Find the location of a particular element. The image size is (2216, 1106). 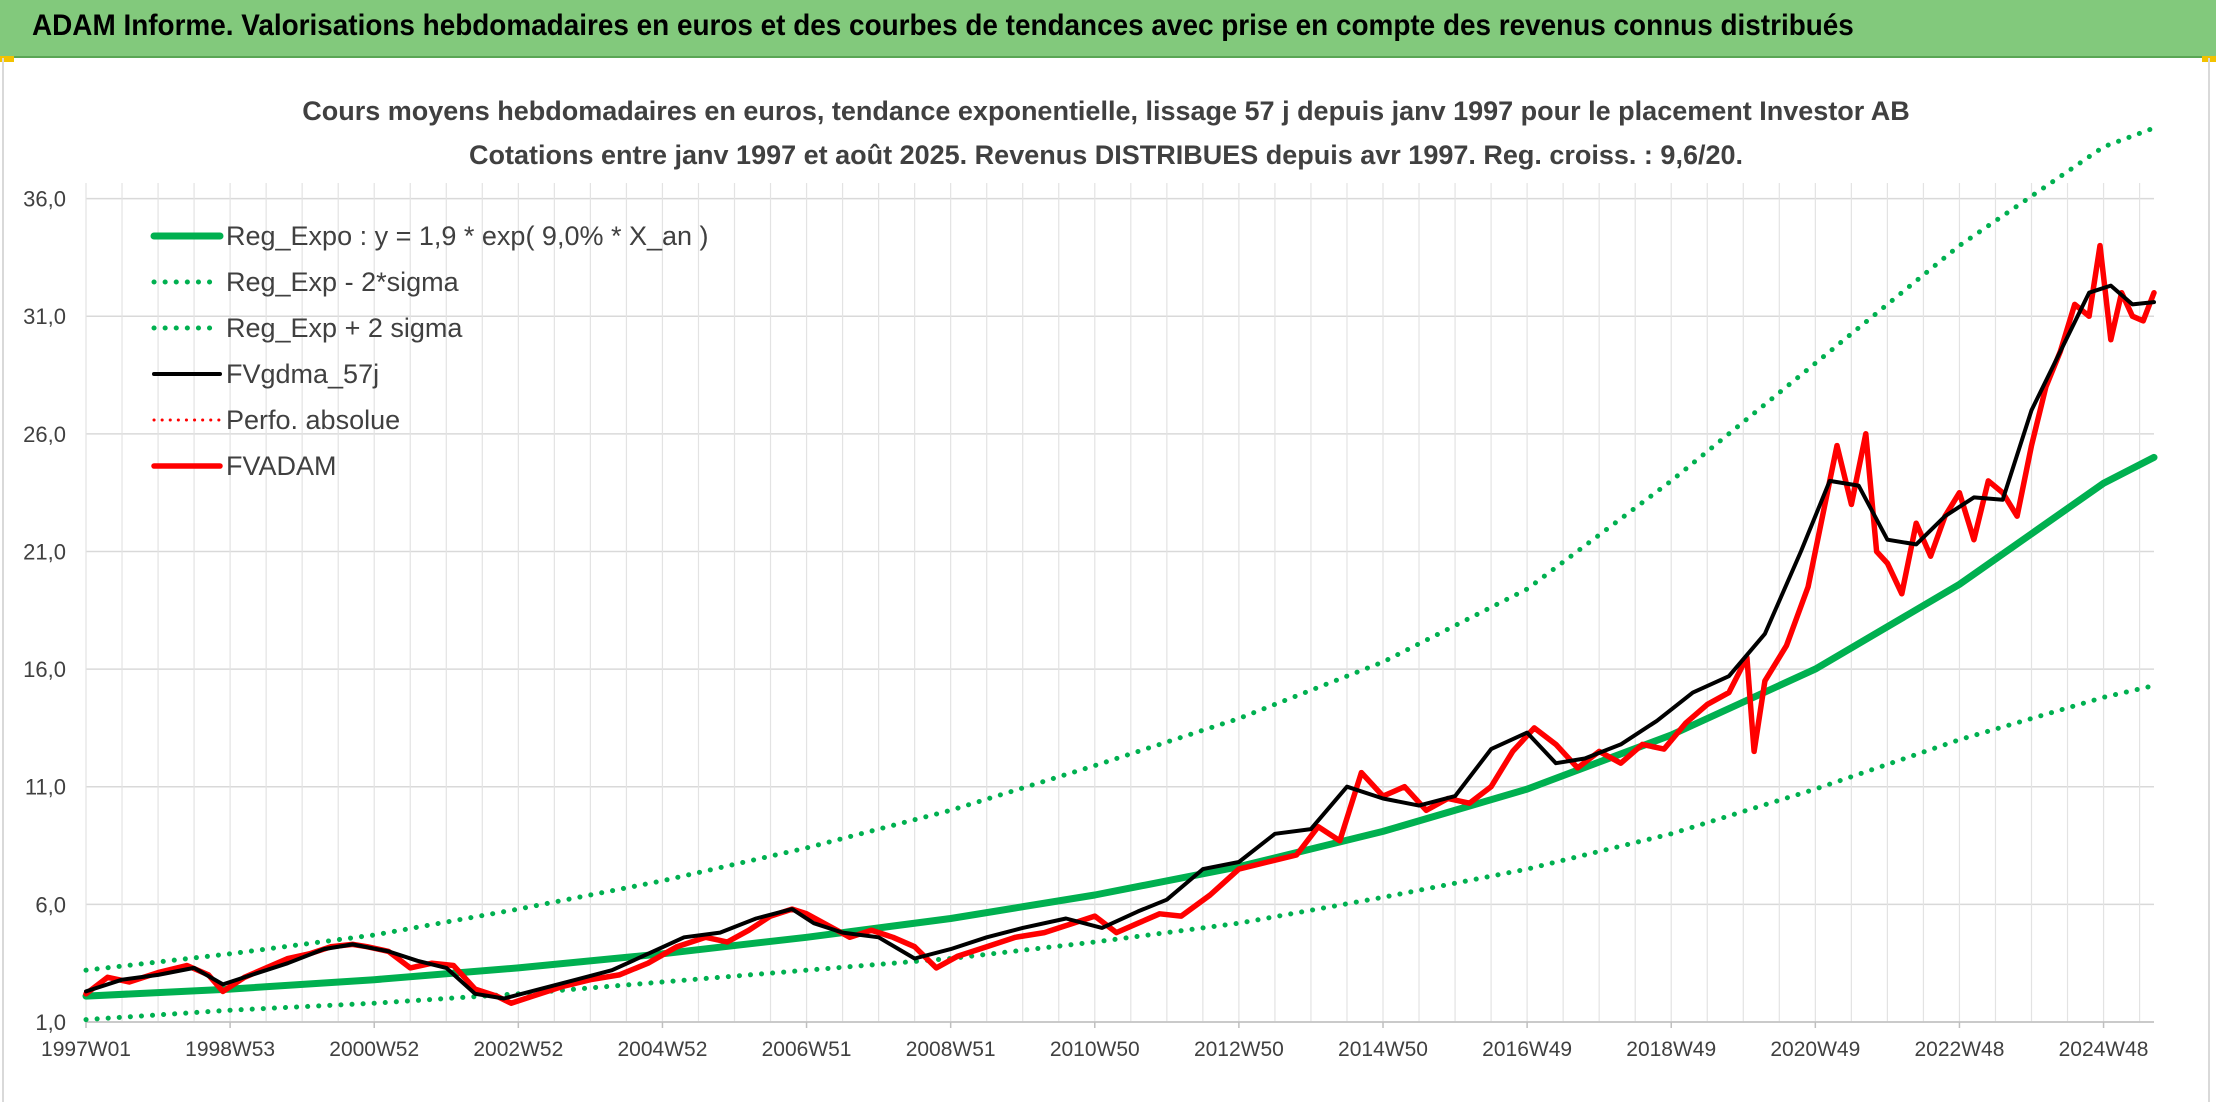

x-tick-label: 1998W53 is located at coordinates (230, 1049).